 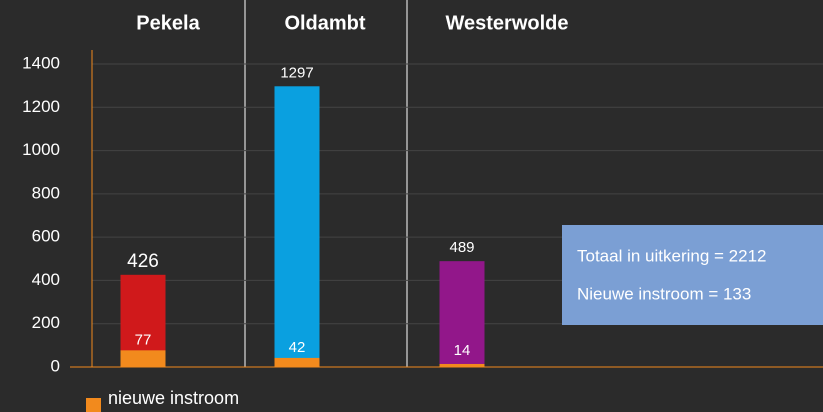 What do you see at coordinates (461, 247) in the screenshot?
I see `value-label: 489` at bounding box center [461, 247].